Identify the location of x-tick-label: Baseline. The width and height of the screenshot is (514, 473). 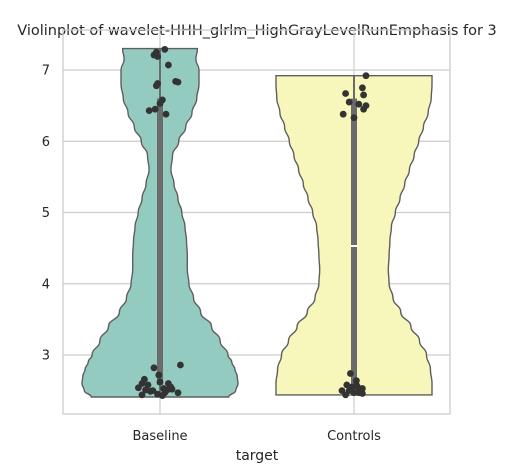
(159, 436).